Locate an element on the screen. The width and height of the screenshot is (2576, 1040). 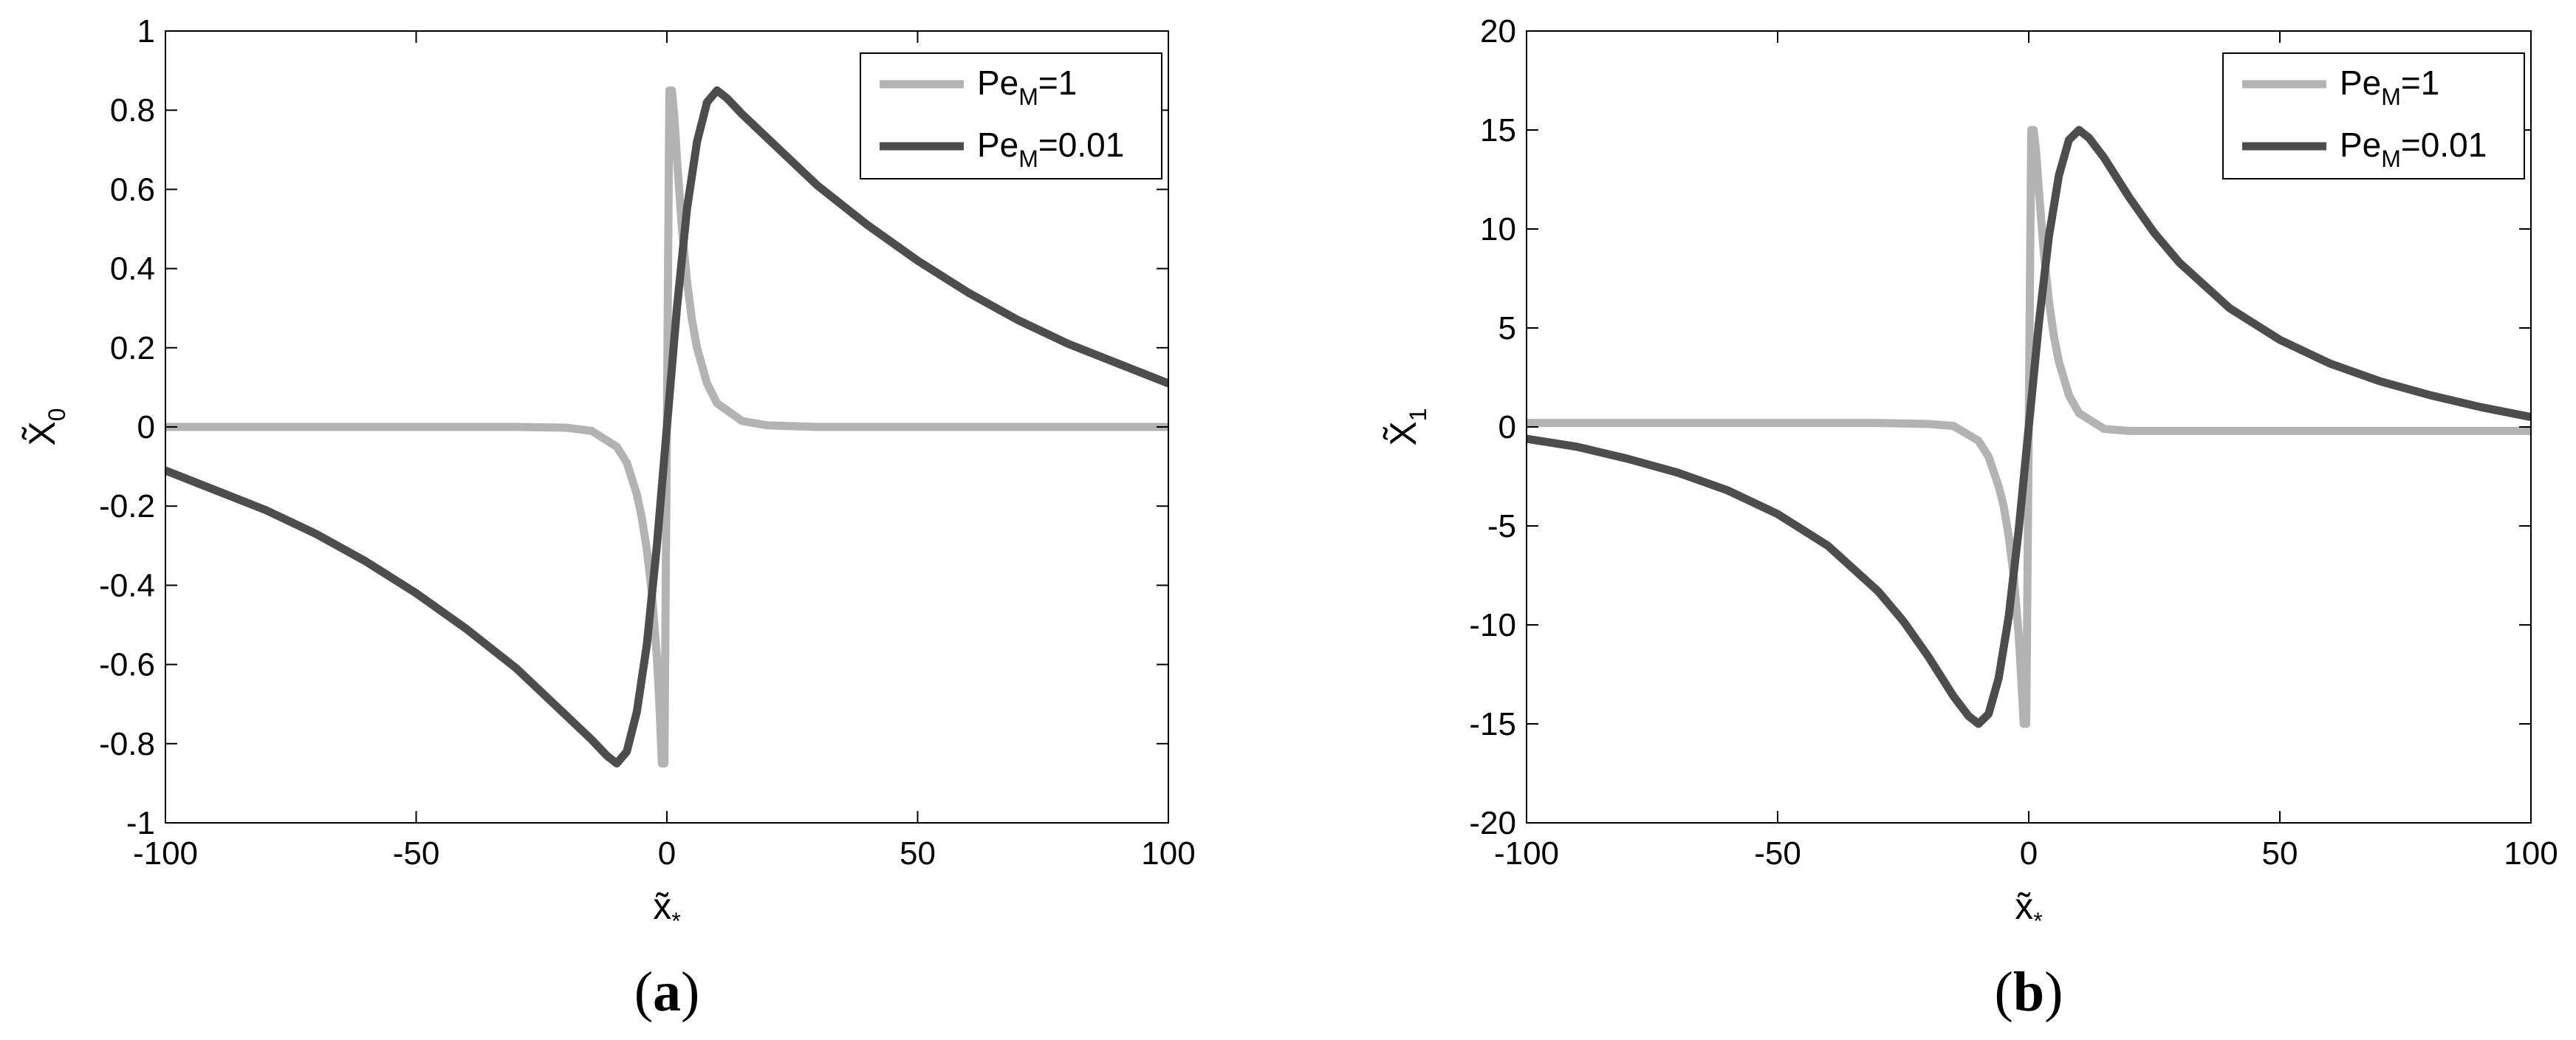
y-tick-label: 0.2 is located at coordinates (132, 348).